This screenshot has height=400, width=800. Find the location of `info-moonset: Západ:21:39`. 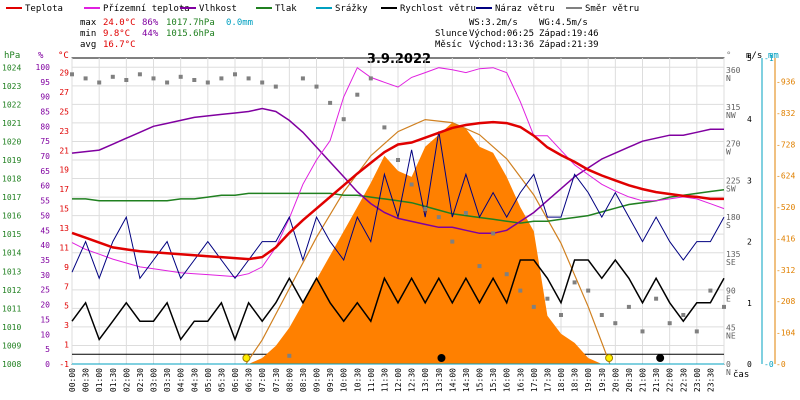

info-moonset: Západ:21:39 is located at coordinates (569, 45).